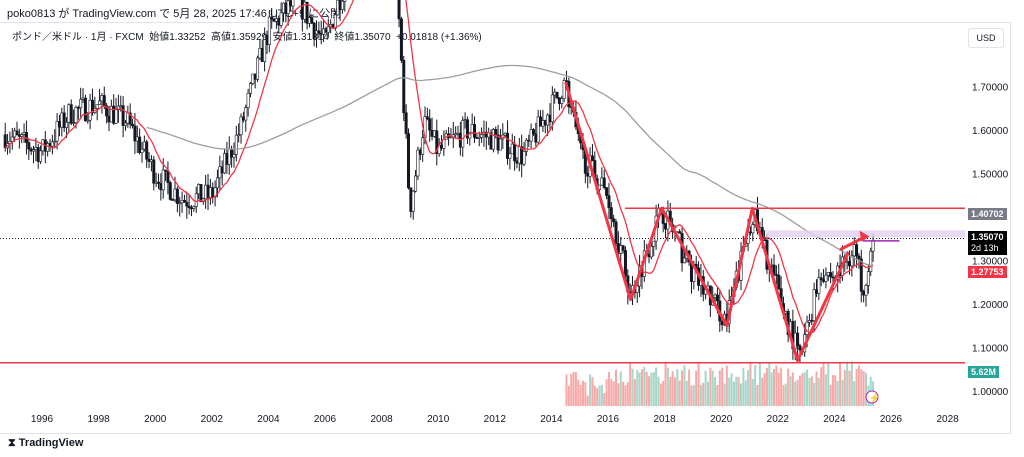  What do you see at coordinates (42, 419) in the screenshot?
I see `x-tick-label: 1996` at bounding box center [42, 419].